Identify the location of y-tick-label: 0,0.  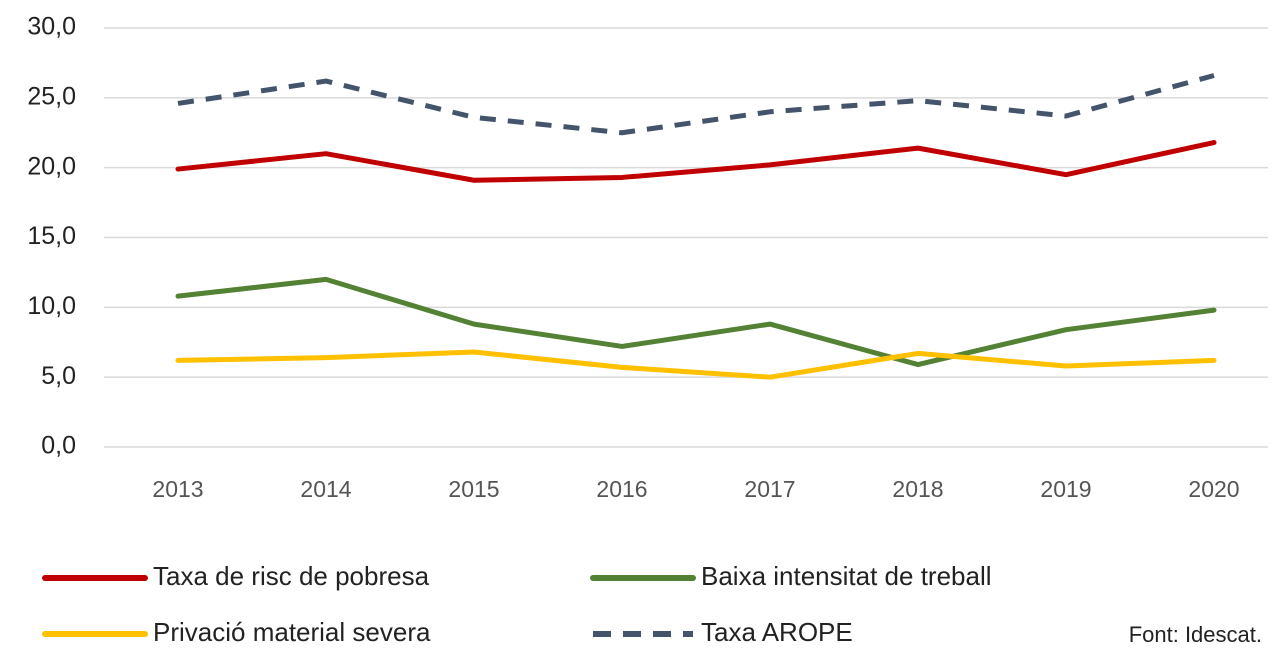
(58, 446).